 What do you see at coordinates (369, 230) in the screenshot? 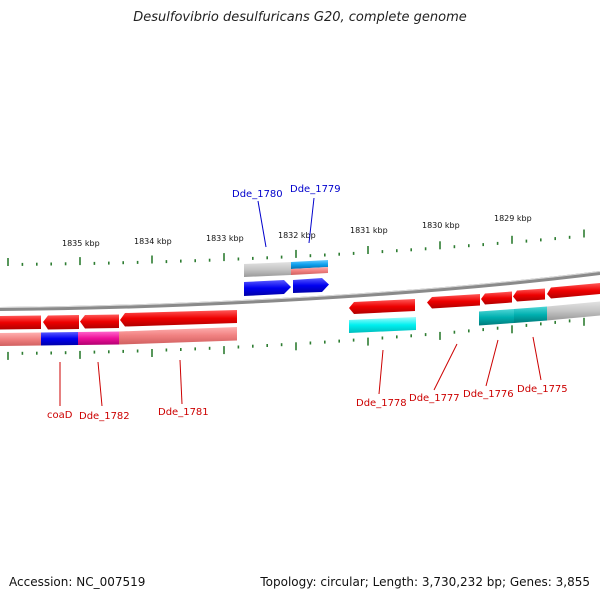
I see `tick-label-1831: 1831 kbp` at bounding box center [369, 230].